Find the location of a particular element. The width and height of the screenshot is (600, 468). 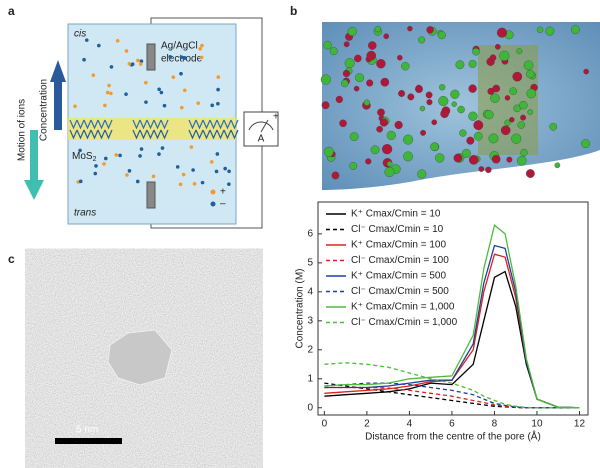

y-tick-label: 5 is located at coordinates (310, 262).